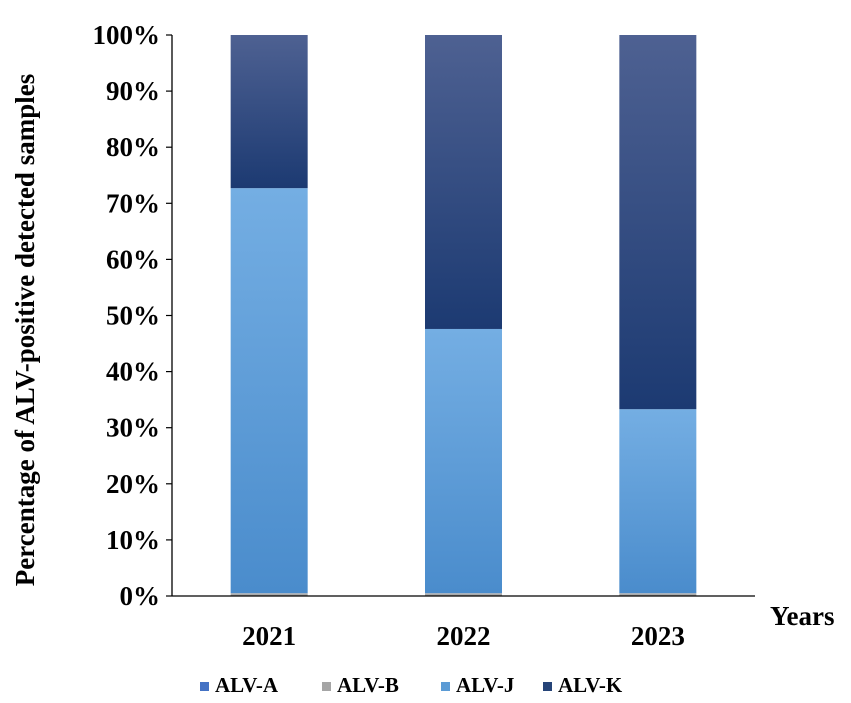 Image resolution: width=851 pixels, height=703 pixels. I want to click on x-tick-label: 2022, so click(464, 636).